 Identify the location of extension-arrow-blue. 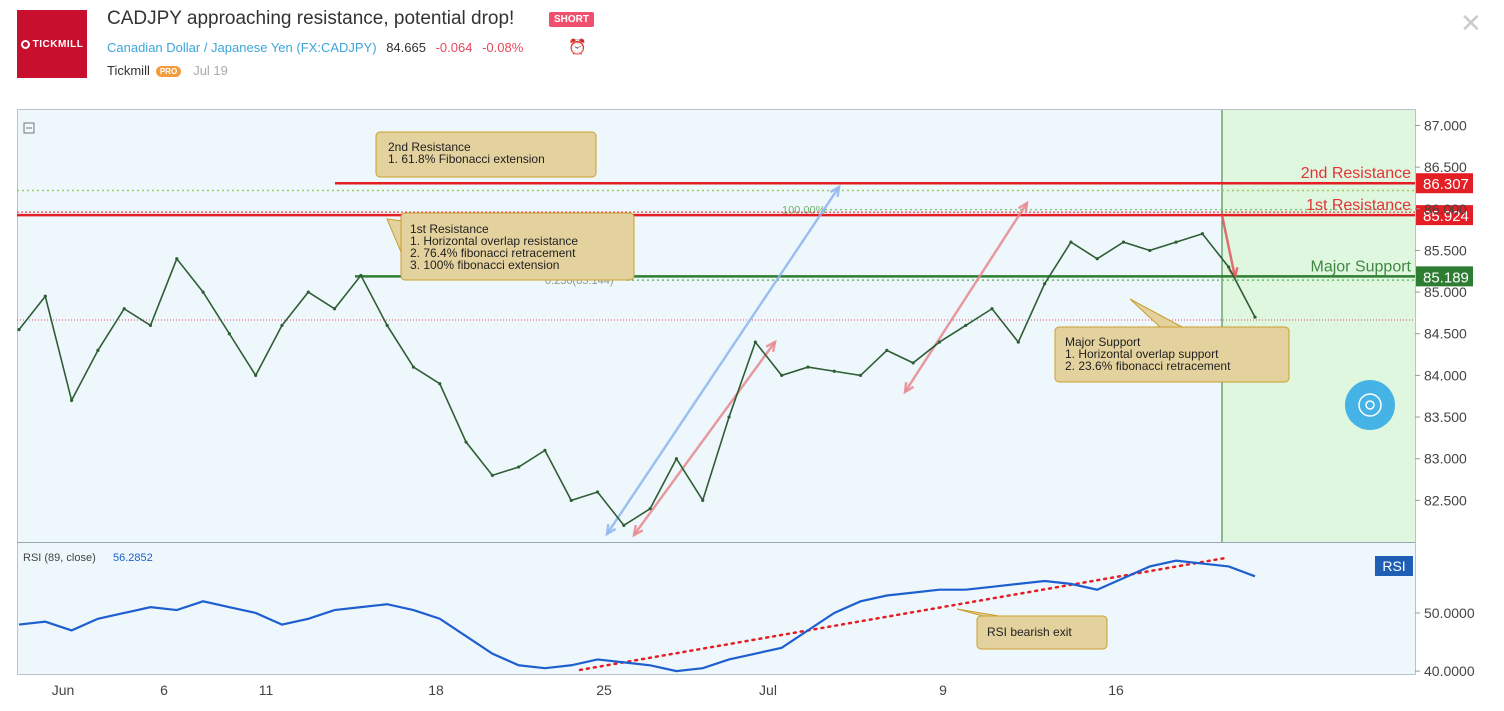
(723, 360).